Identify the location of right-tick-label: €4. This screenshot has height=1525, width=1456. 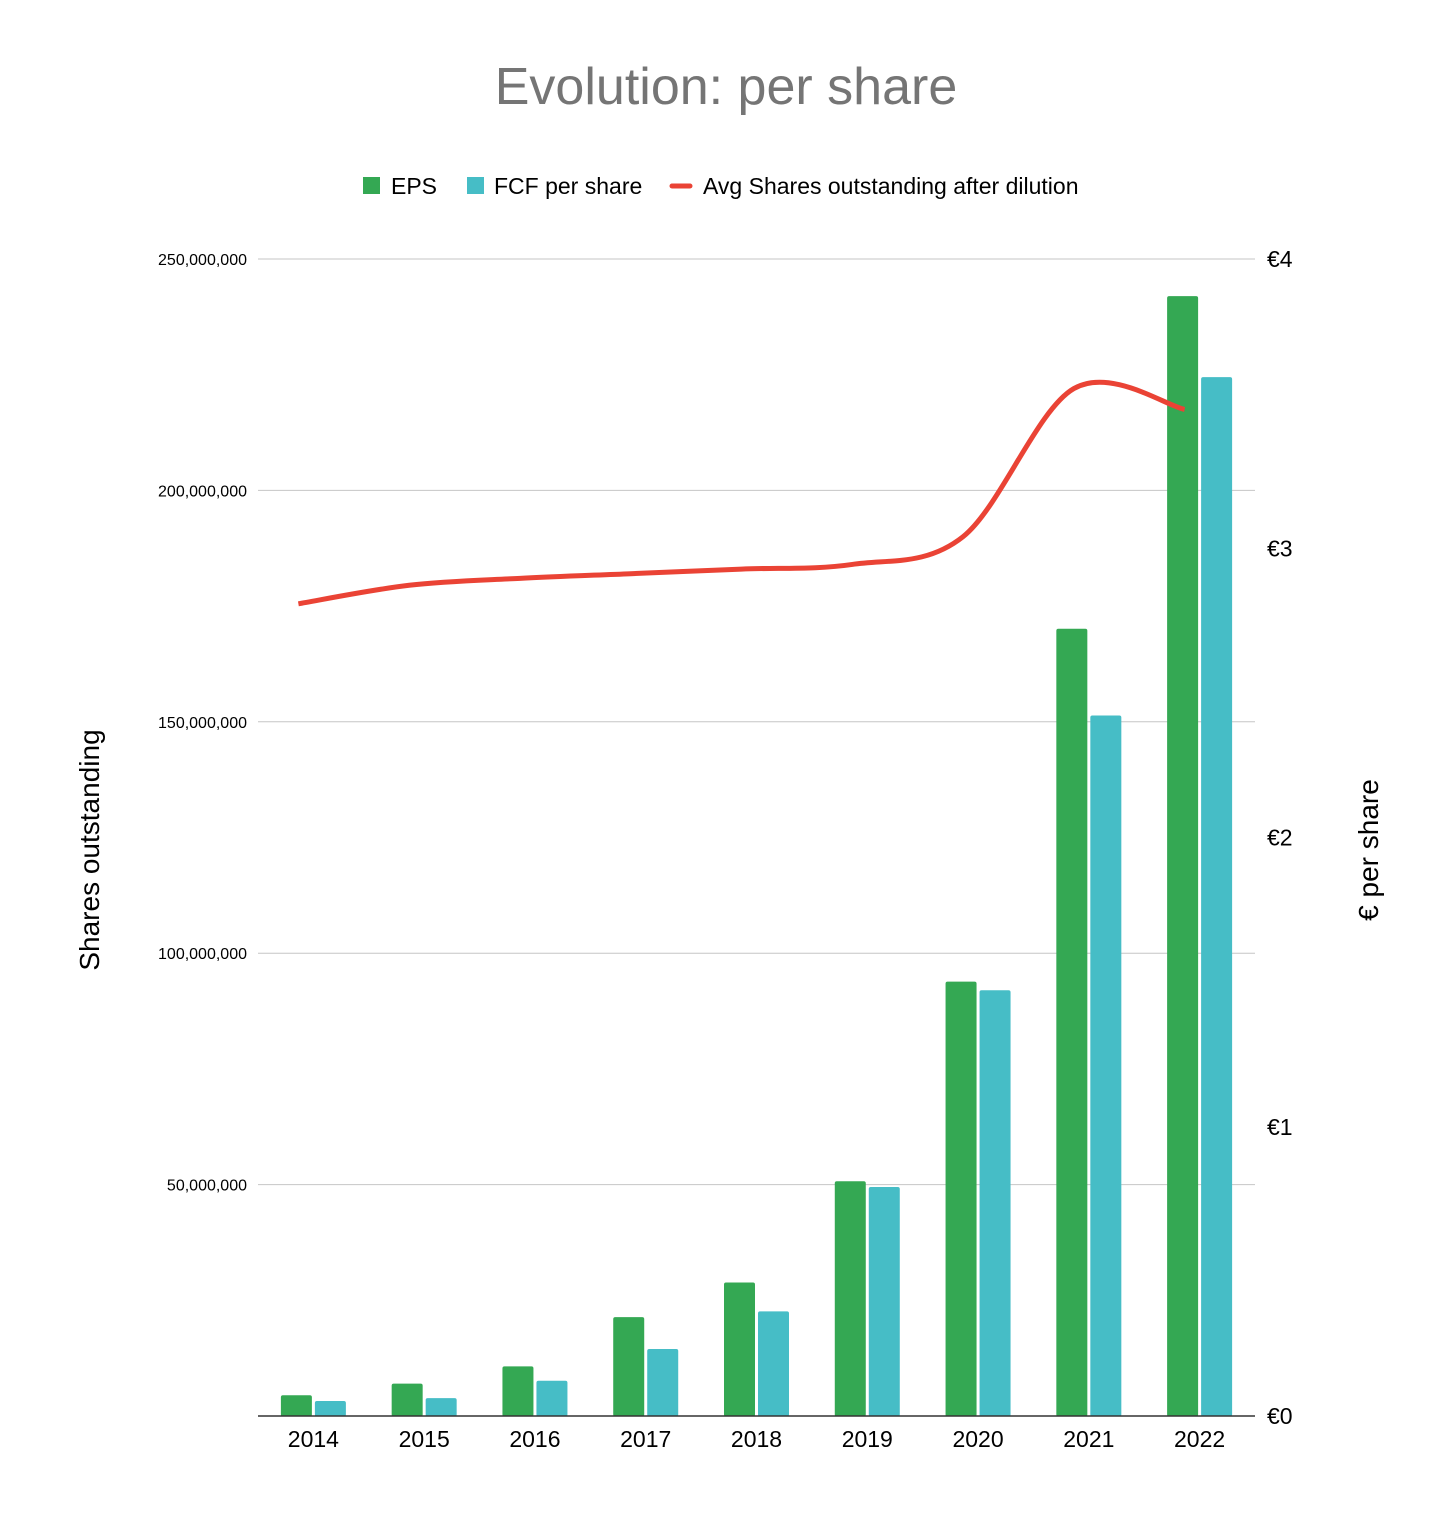
(1280, 259).